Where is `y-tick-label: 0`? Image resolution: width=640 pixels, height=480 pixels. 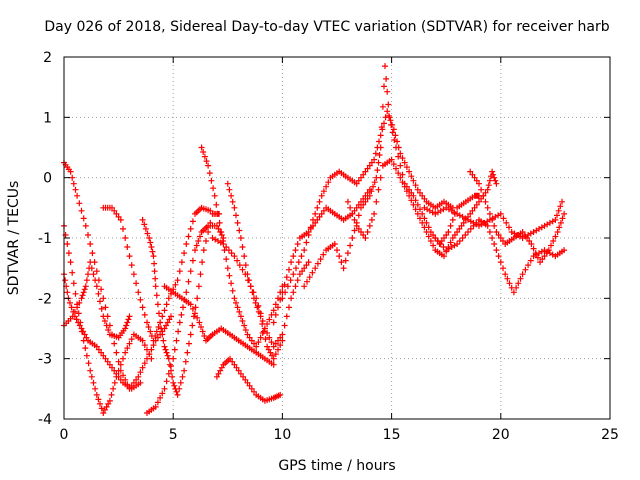 y-tick-label: 0 is located at coordinates (47, 179).